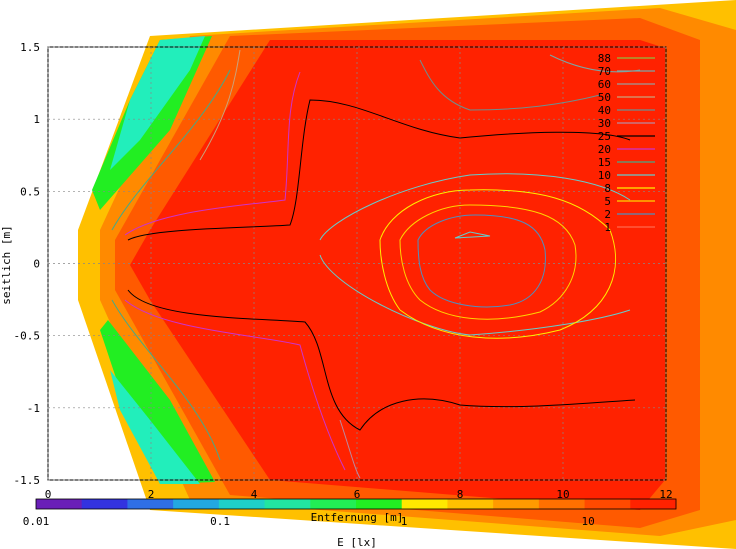 This screenshot has height=549, width=736. Describe the element at coordinates (27, 480) in the screenshot. I see `y-tick-label: -1.5` at that location.